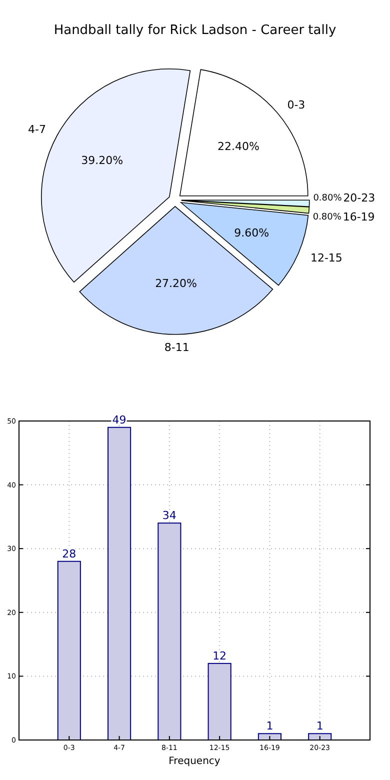 The width and height of the screenshot is (390, 780). Describe the element at coordinates (358, 217) in the screenshot. I see `slice-label: 16-19` at that location.